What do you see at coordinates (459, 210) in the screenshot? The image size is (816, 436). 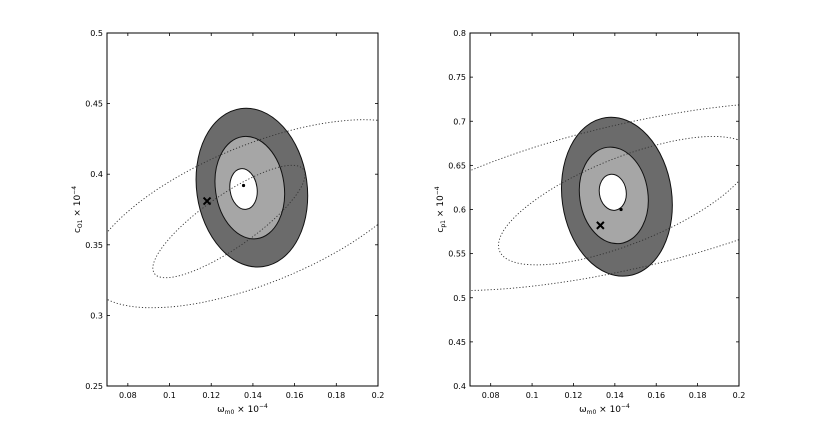 I see `y-tick-label: 0.6` at bounding box center [459, 210].